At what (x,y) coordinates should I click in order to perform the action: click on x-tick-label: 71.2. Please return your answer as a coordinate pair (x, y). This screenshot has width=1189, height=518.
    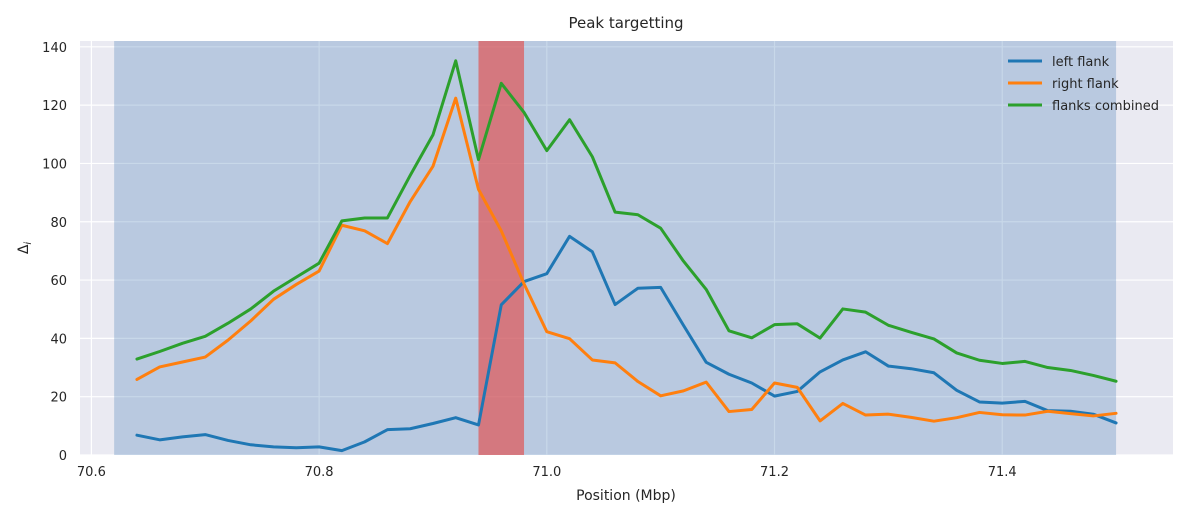
    Looking at the image, I should click on (774, 472).